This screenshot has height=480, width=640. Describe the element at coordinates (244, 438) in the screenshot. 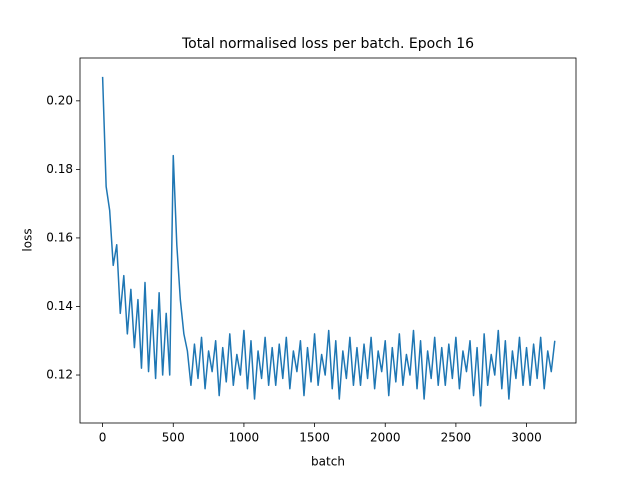

I see `x-tick-label: 1000` at that location.